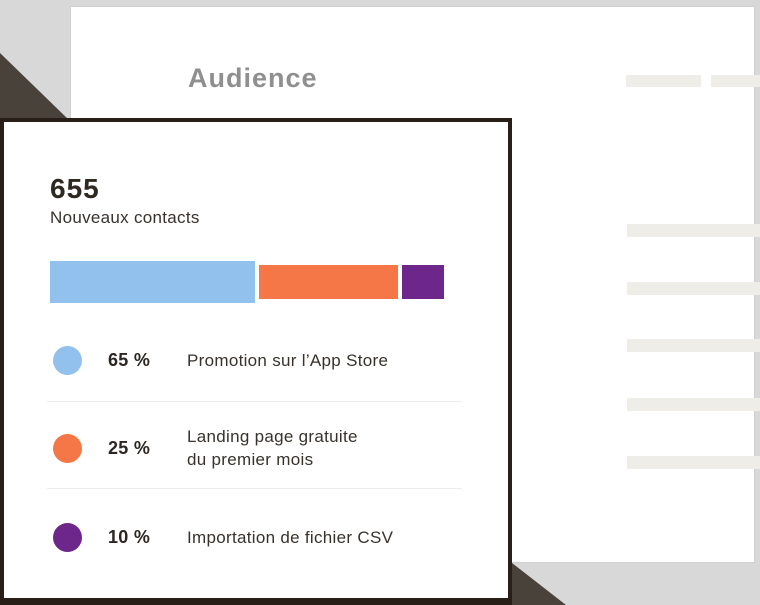 The width and height of the screenshot is (760, 605). What do you see at coordinates (539, 584) in the screenshot?
I see `fold-triangle-bottom-right` at bounding box center [539, 584].